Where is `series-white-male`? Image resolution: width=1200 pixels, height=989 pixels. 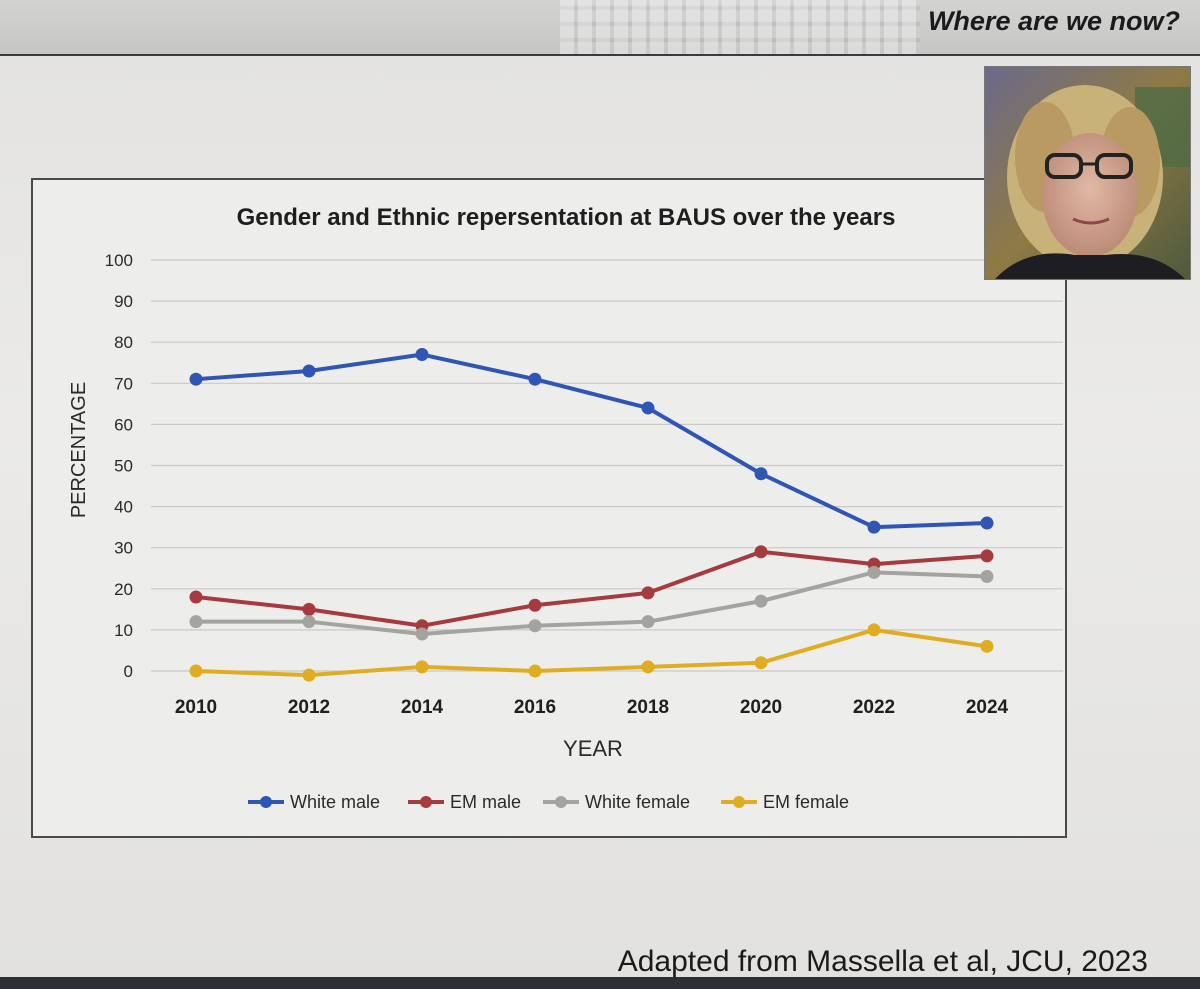
series-white-male is located at coordinates (591, 441).